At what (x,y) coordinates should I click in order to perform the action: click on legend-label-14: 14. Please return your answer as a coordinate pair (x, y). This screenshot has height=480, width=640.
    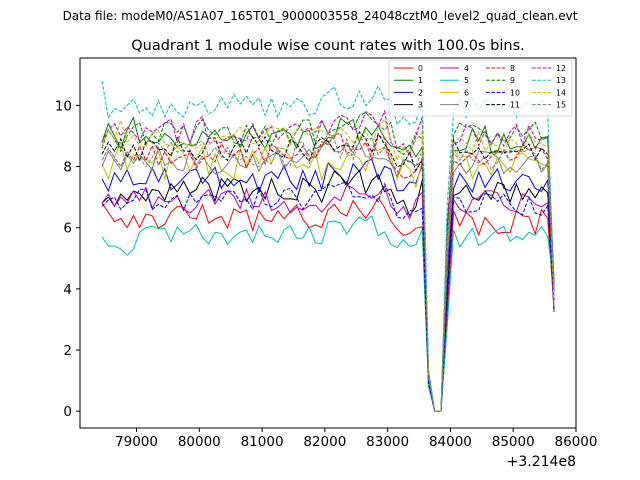
    Looking at the image, I should click on (561, 92).